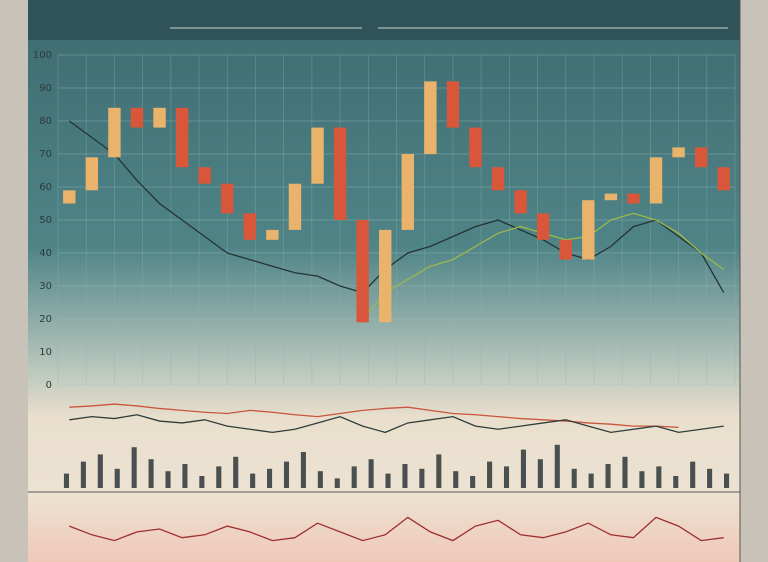 The image size is (768, 562). What do you see at coordinates (45, 154) in the screenshot?
I see `y-tick-label: 70` at bounding box center [45, 154].